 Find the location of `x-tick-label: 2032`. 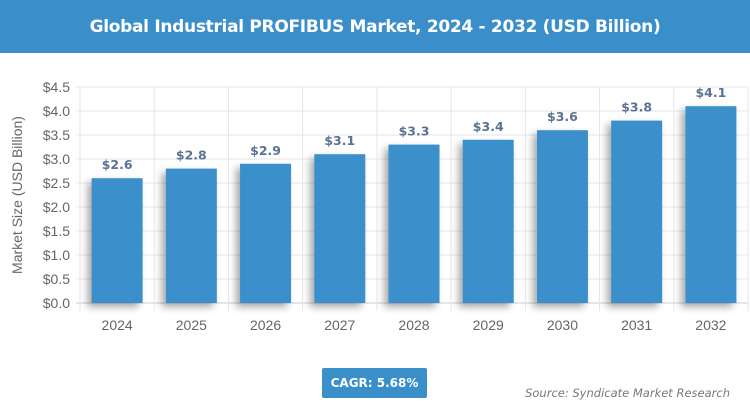

x-tick-label: 2032 is located at coordinates (710, 325).